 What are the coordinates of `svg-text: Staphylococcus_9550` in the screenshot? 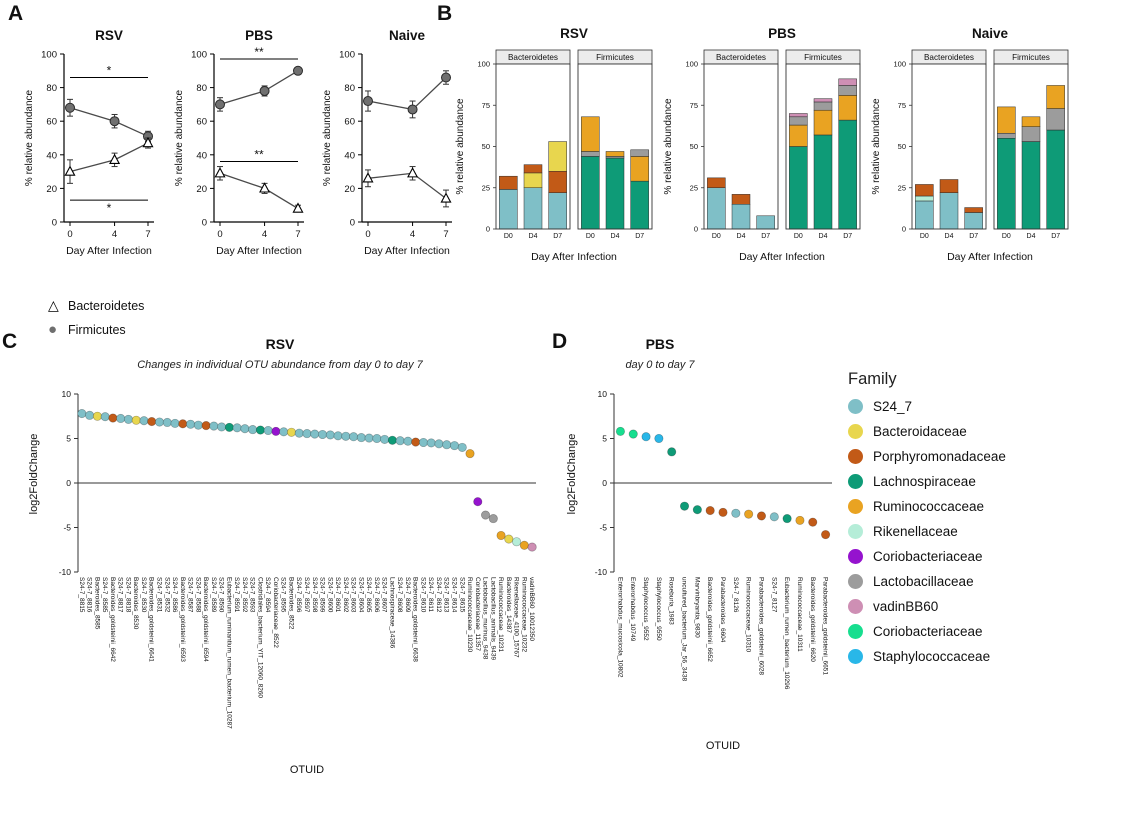 It's located at (658, 609).